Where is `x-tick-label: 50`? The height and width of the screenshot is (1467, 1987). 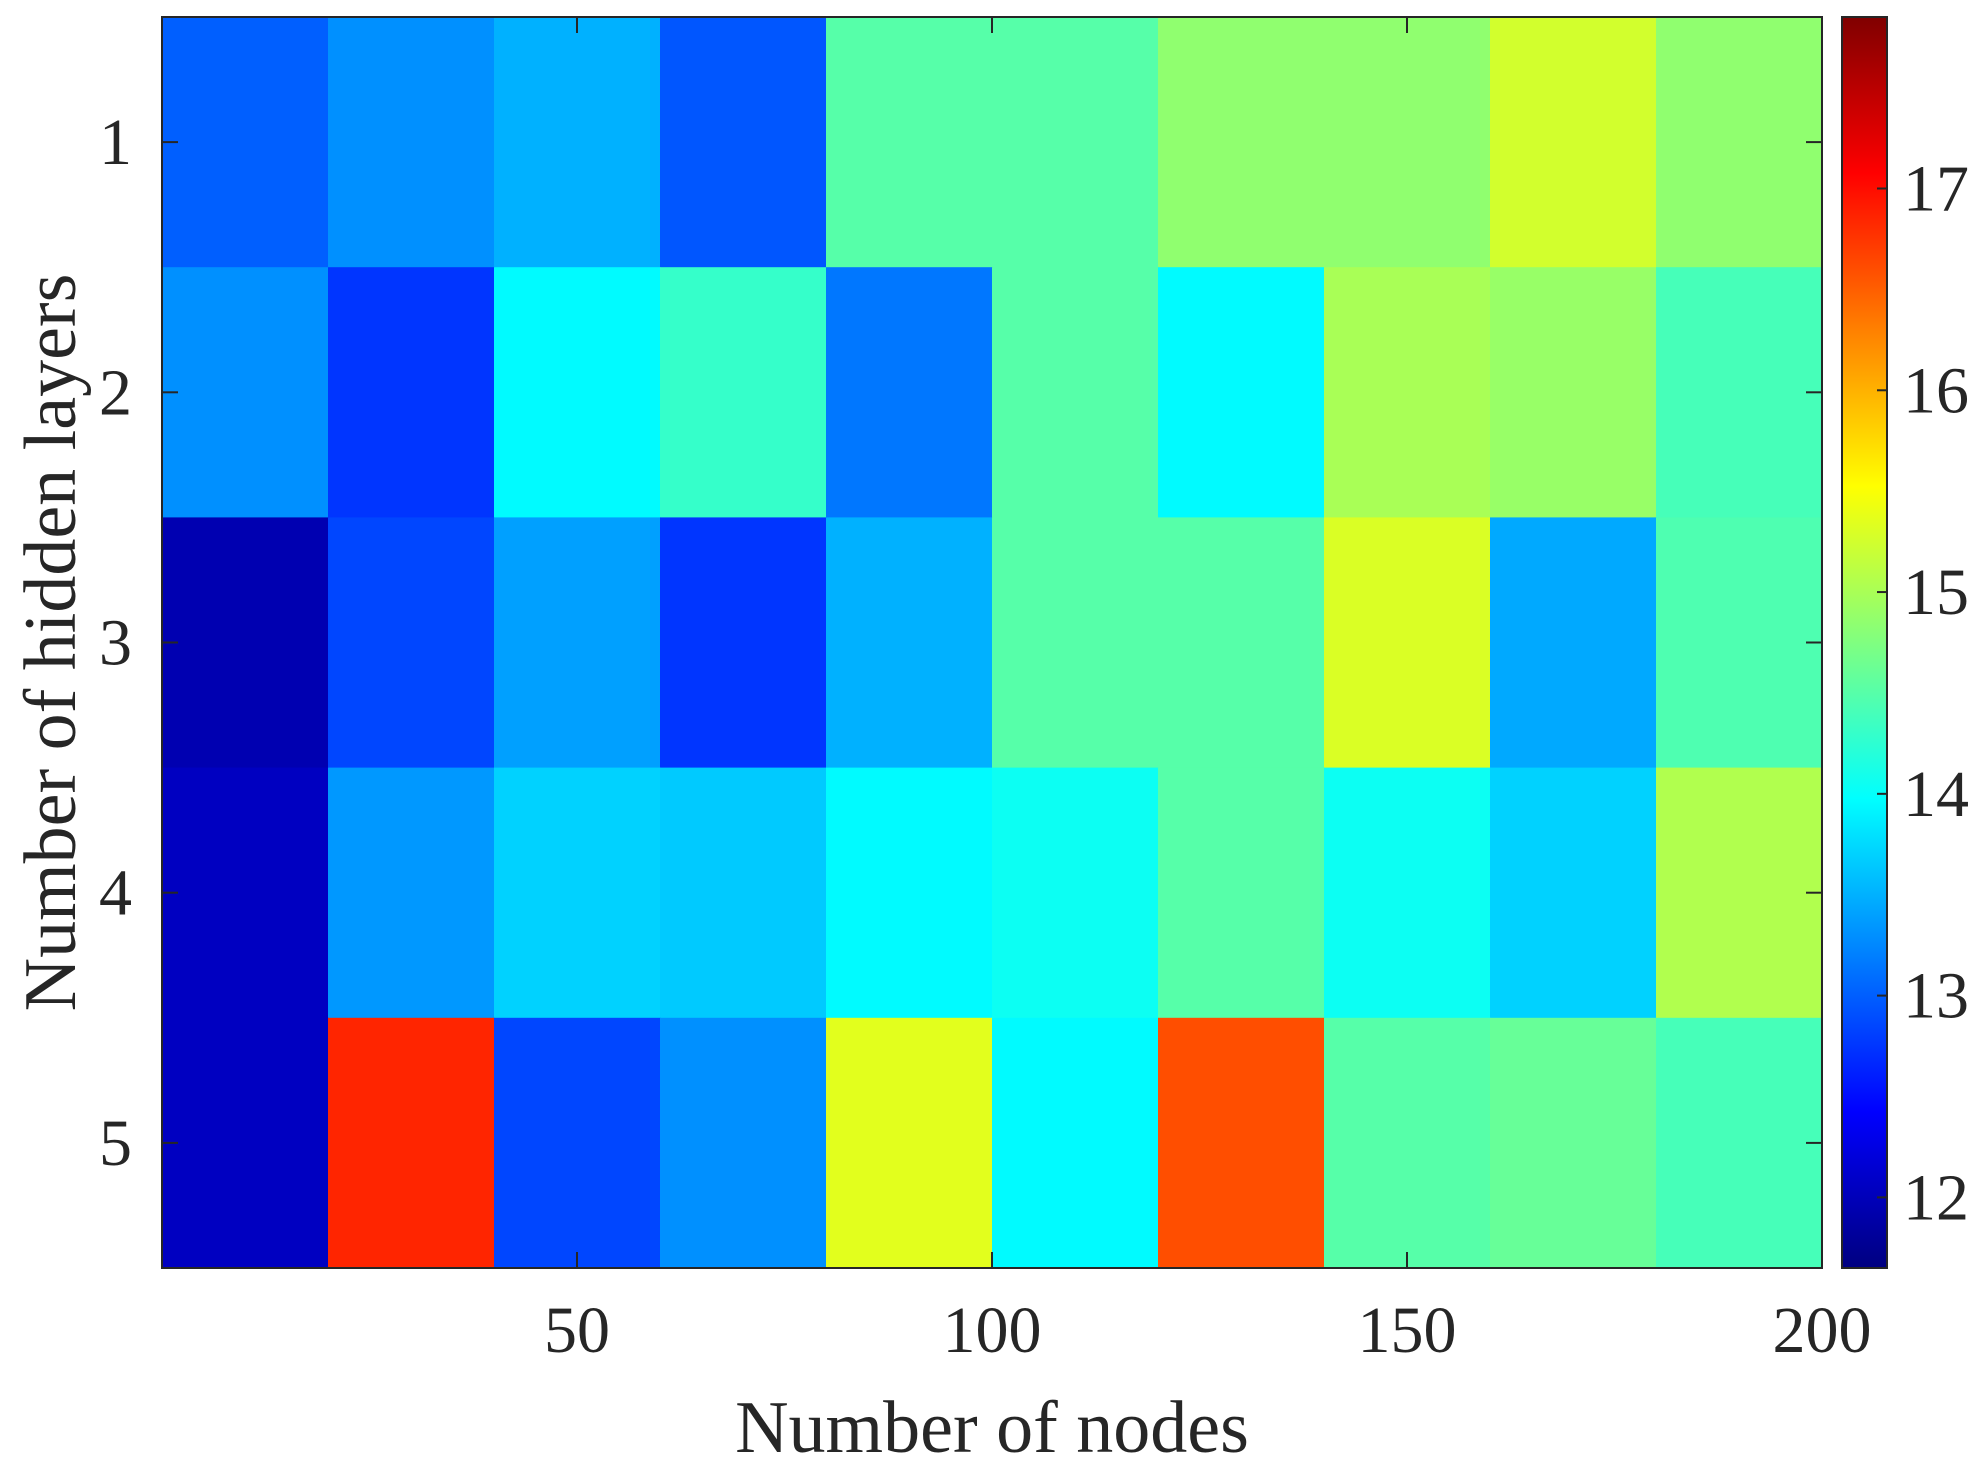 x-tick-label: 50 is located at coordinates (577, 1330).